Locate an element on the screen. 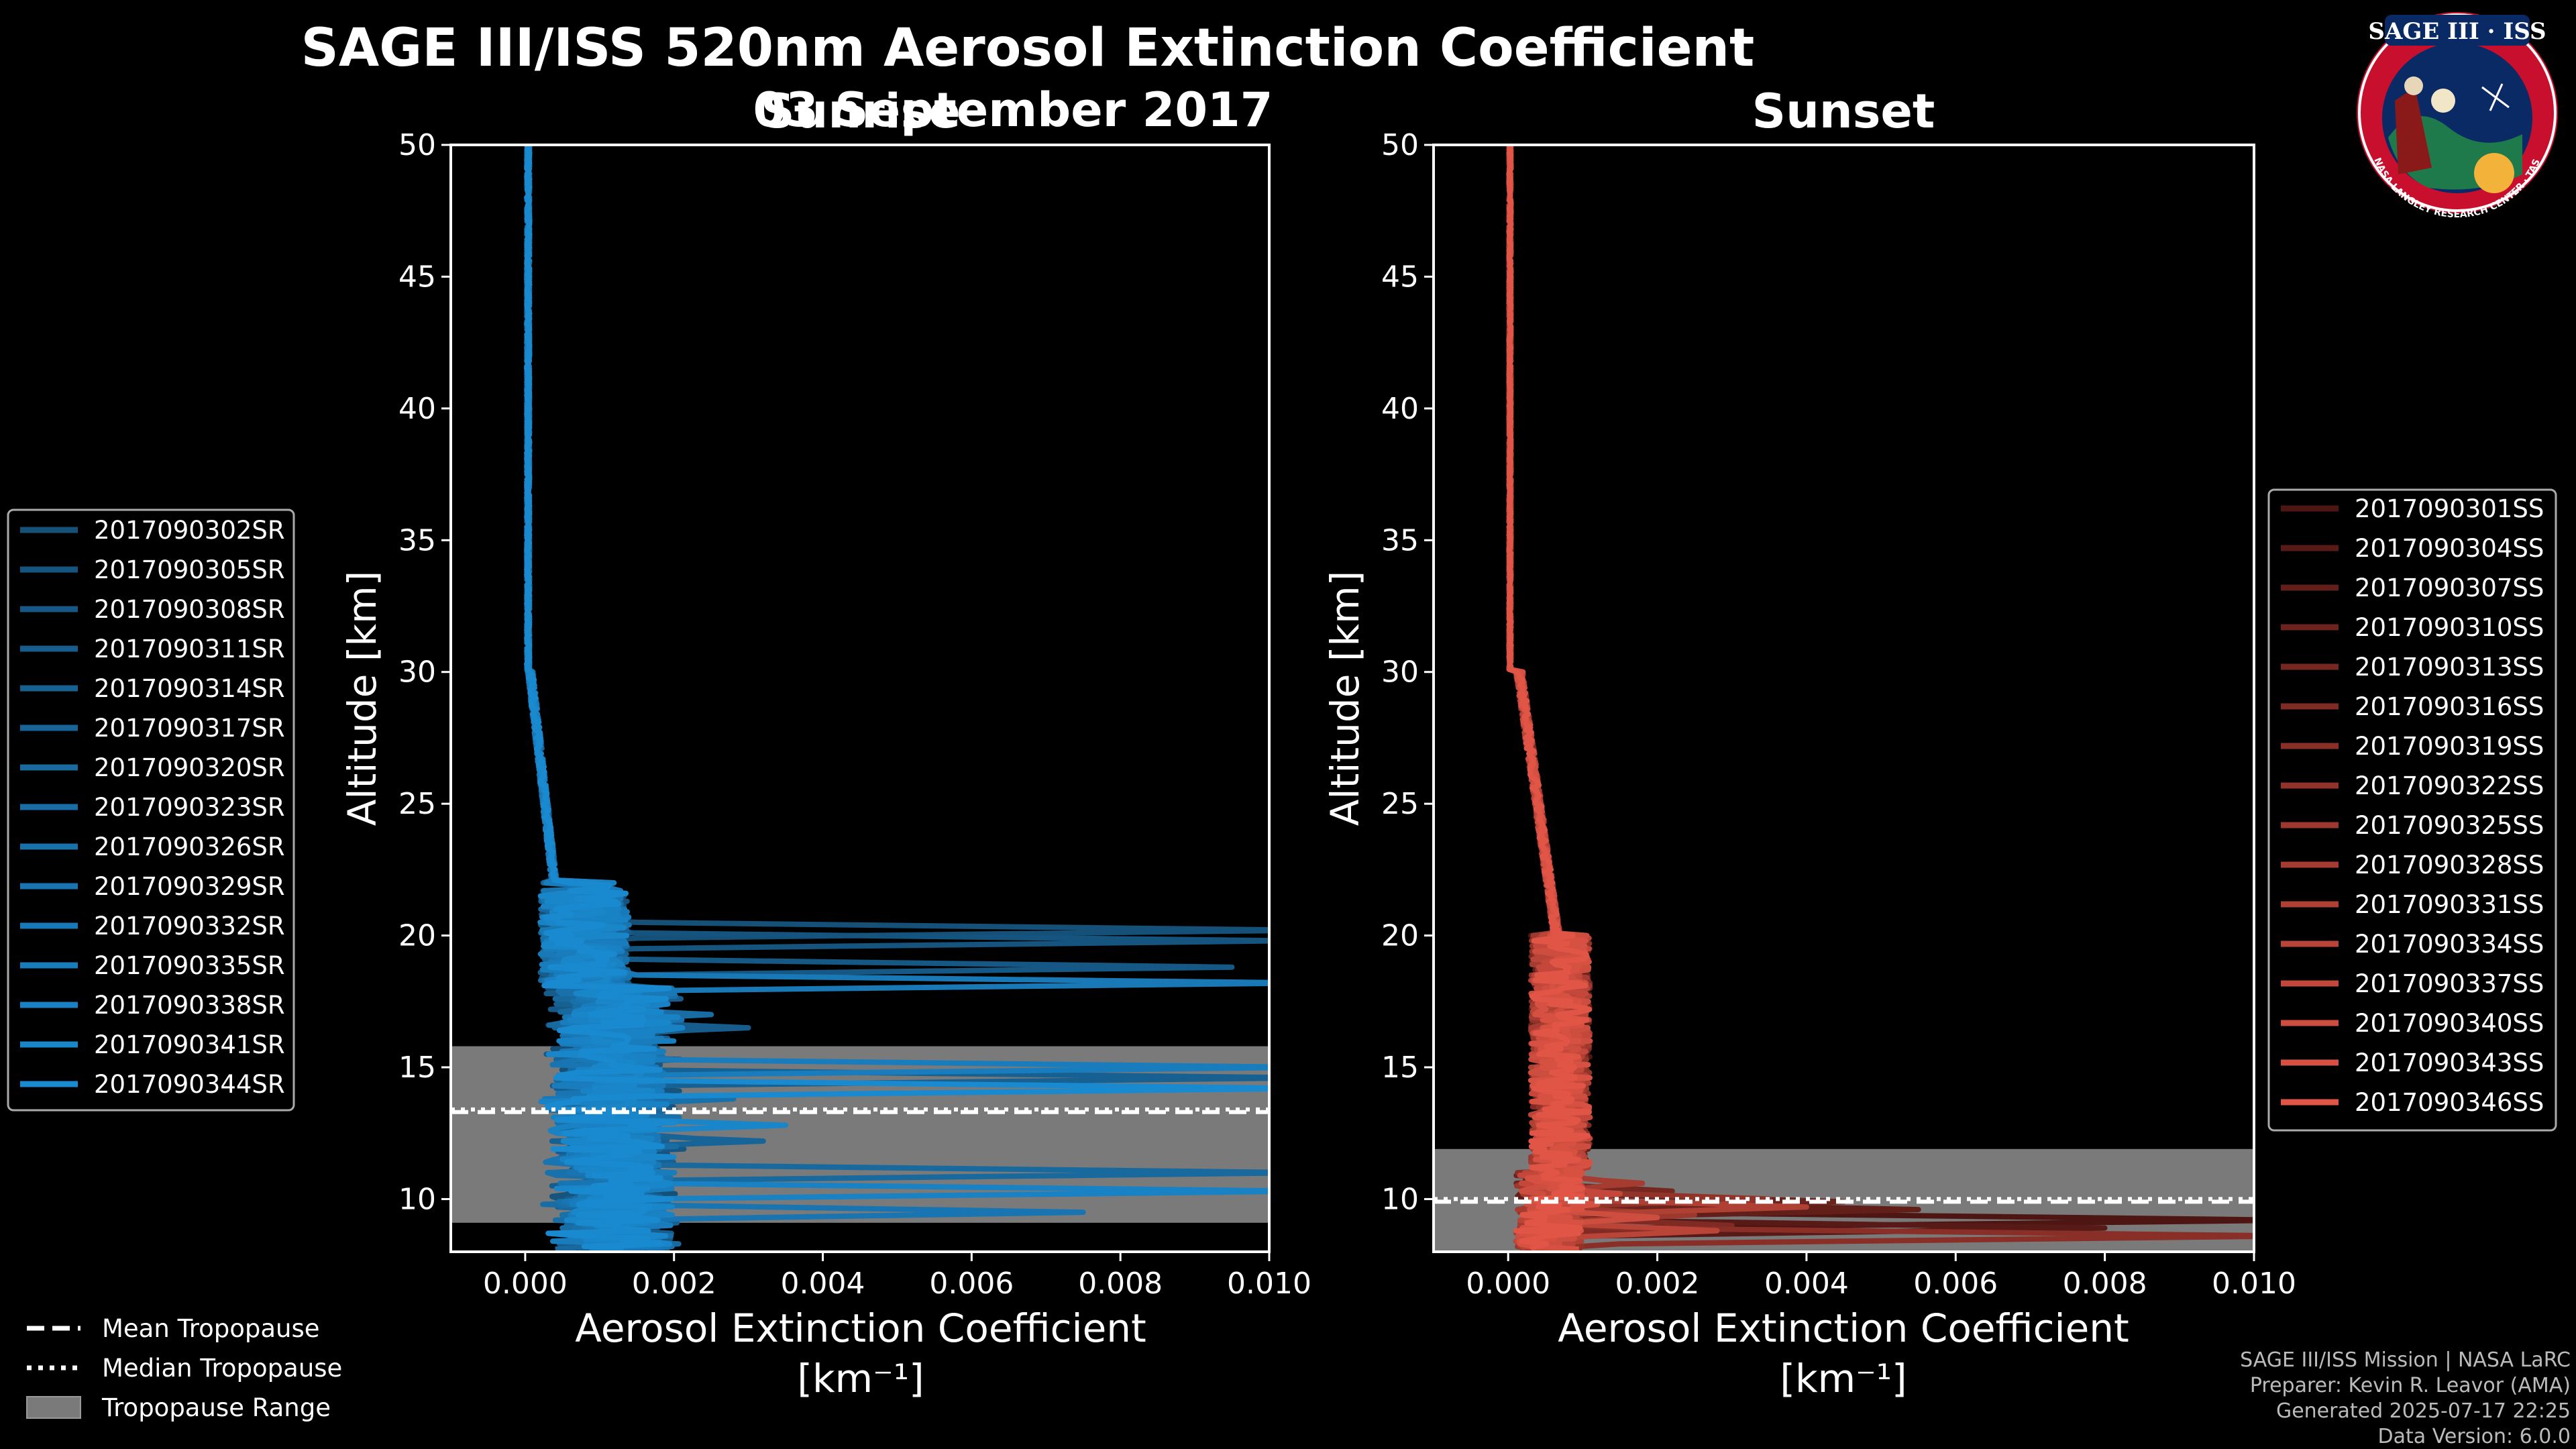  astronomer-figure-icon is located at coordinates (2413, 130).